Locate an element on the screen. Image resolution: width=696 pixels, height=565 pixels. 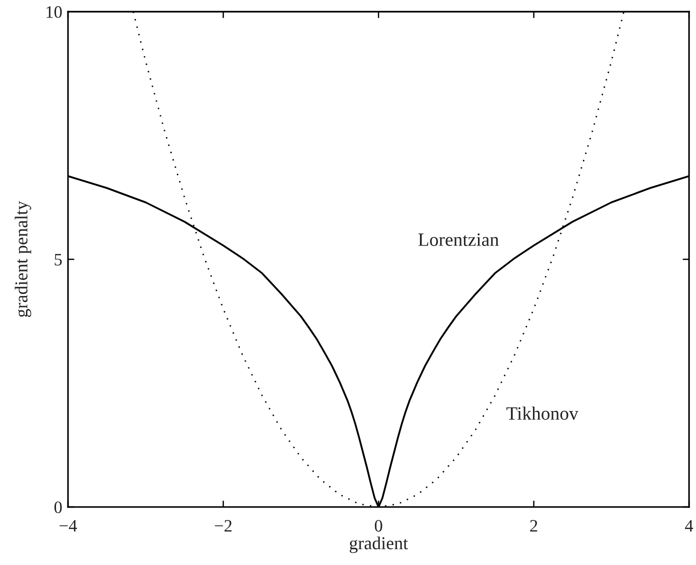
y-tick-label: 5 is located at coordinates (58, 260).